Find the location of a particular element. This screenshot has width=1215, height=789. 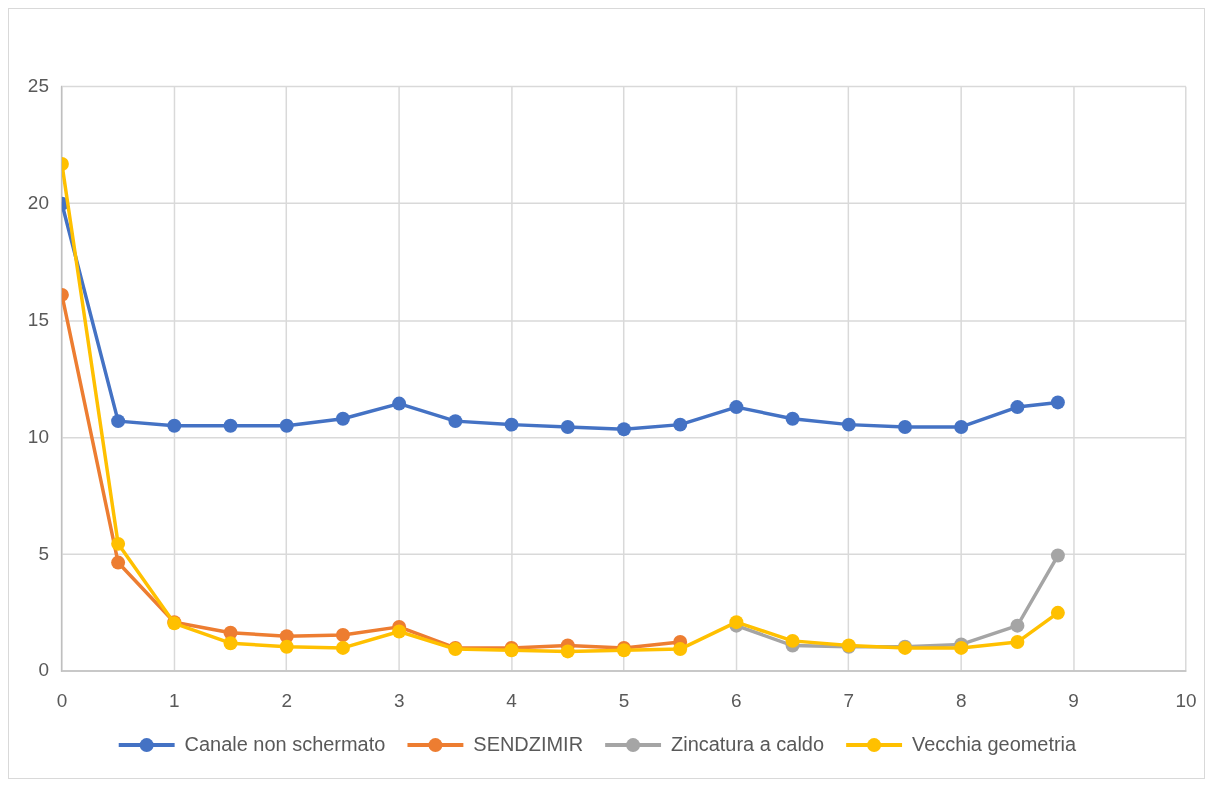

y-tick-label: 10 is located at coordinates (38, 436).